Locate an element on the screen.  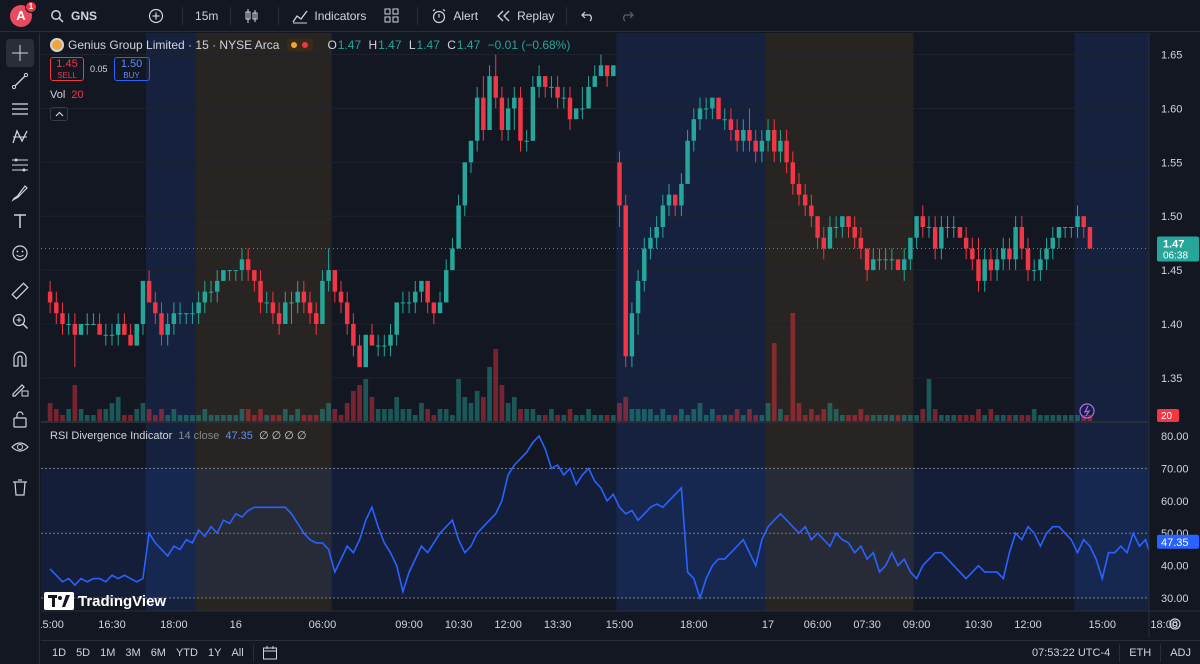
session-toggle: ETH is located at coordinates (1140, 653).